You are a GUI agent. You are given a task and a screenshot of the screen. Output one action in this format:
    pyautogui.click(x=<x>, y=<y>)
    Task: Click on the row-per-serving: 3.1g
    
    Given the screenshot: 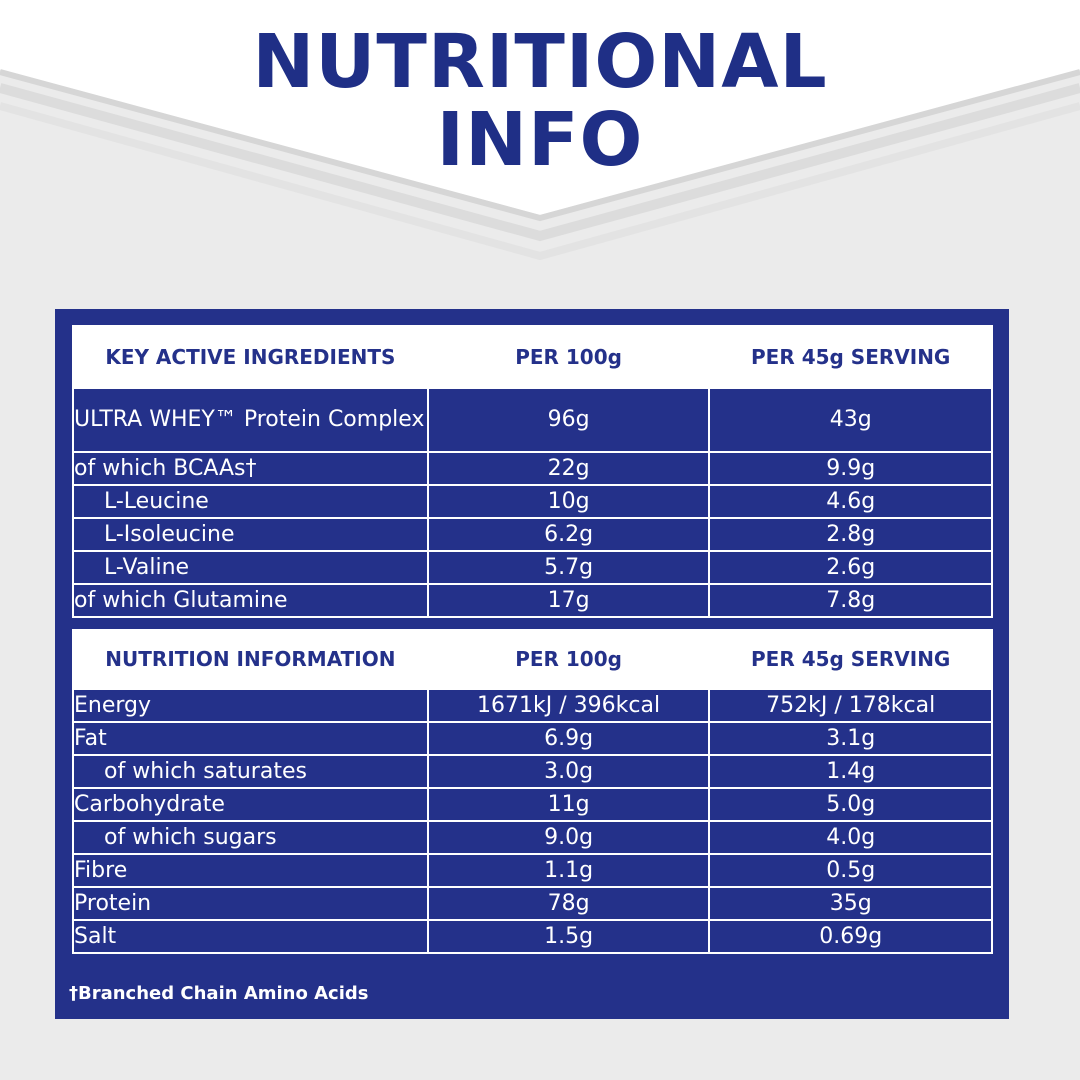 What is the action you would take?
    pyautogui.click(x=850, y=738)
    